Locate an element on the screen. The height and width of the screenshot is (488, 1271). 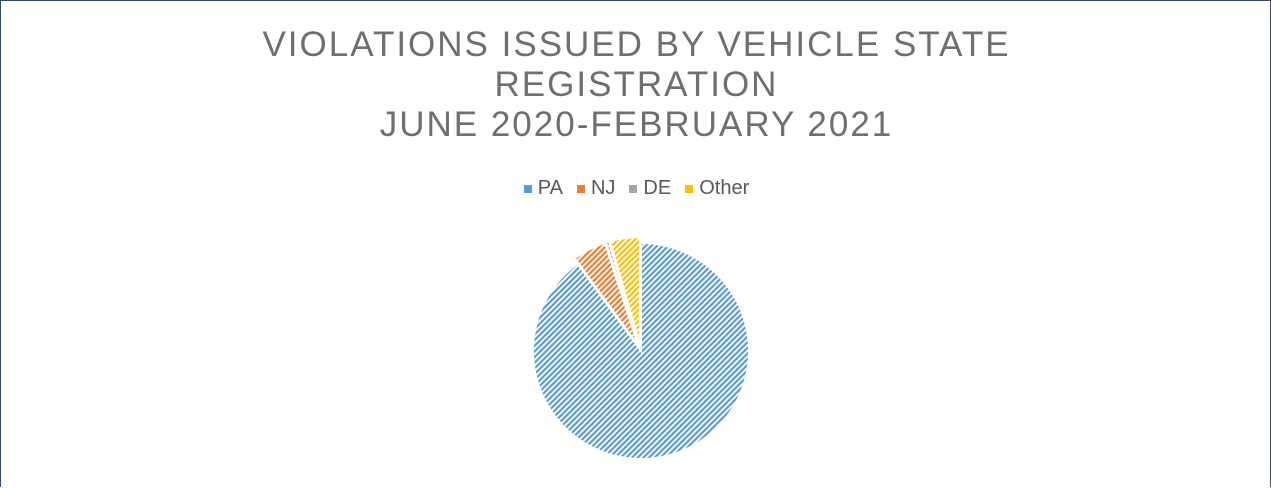
legend-label: NJ is located at coordinates (603, 188).